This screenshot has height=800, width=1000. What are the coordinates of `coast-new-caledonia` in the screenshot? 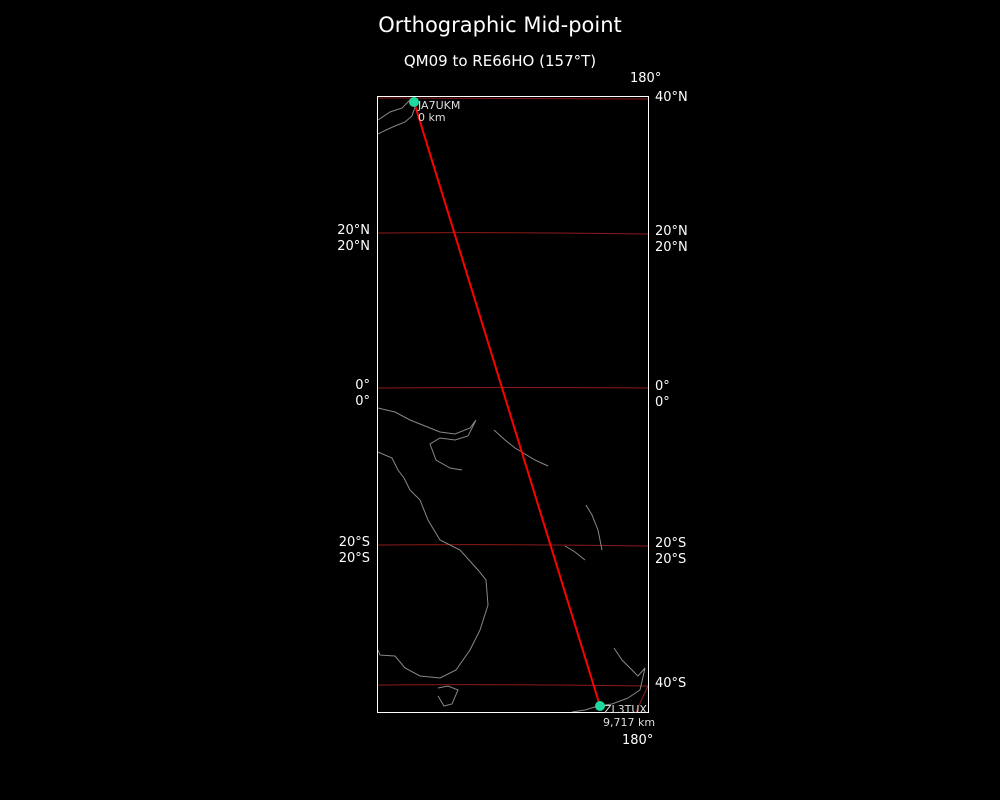 It's located at (575, 553).